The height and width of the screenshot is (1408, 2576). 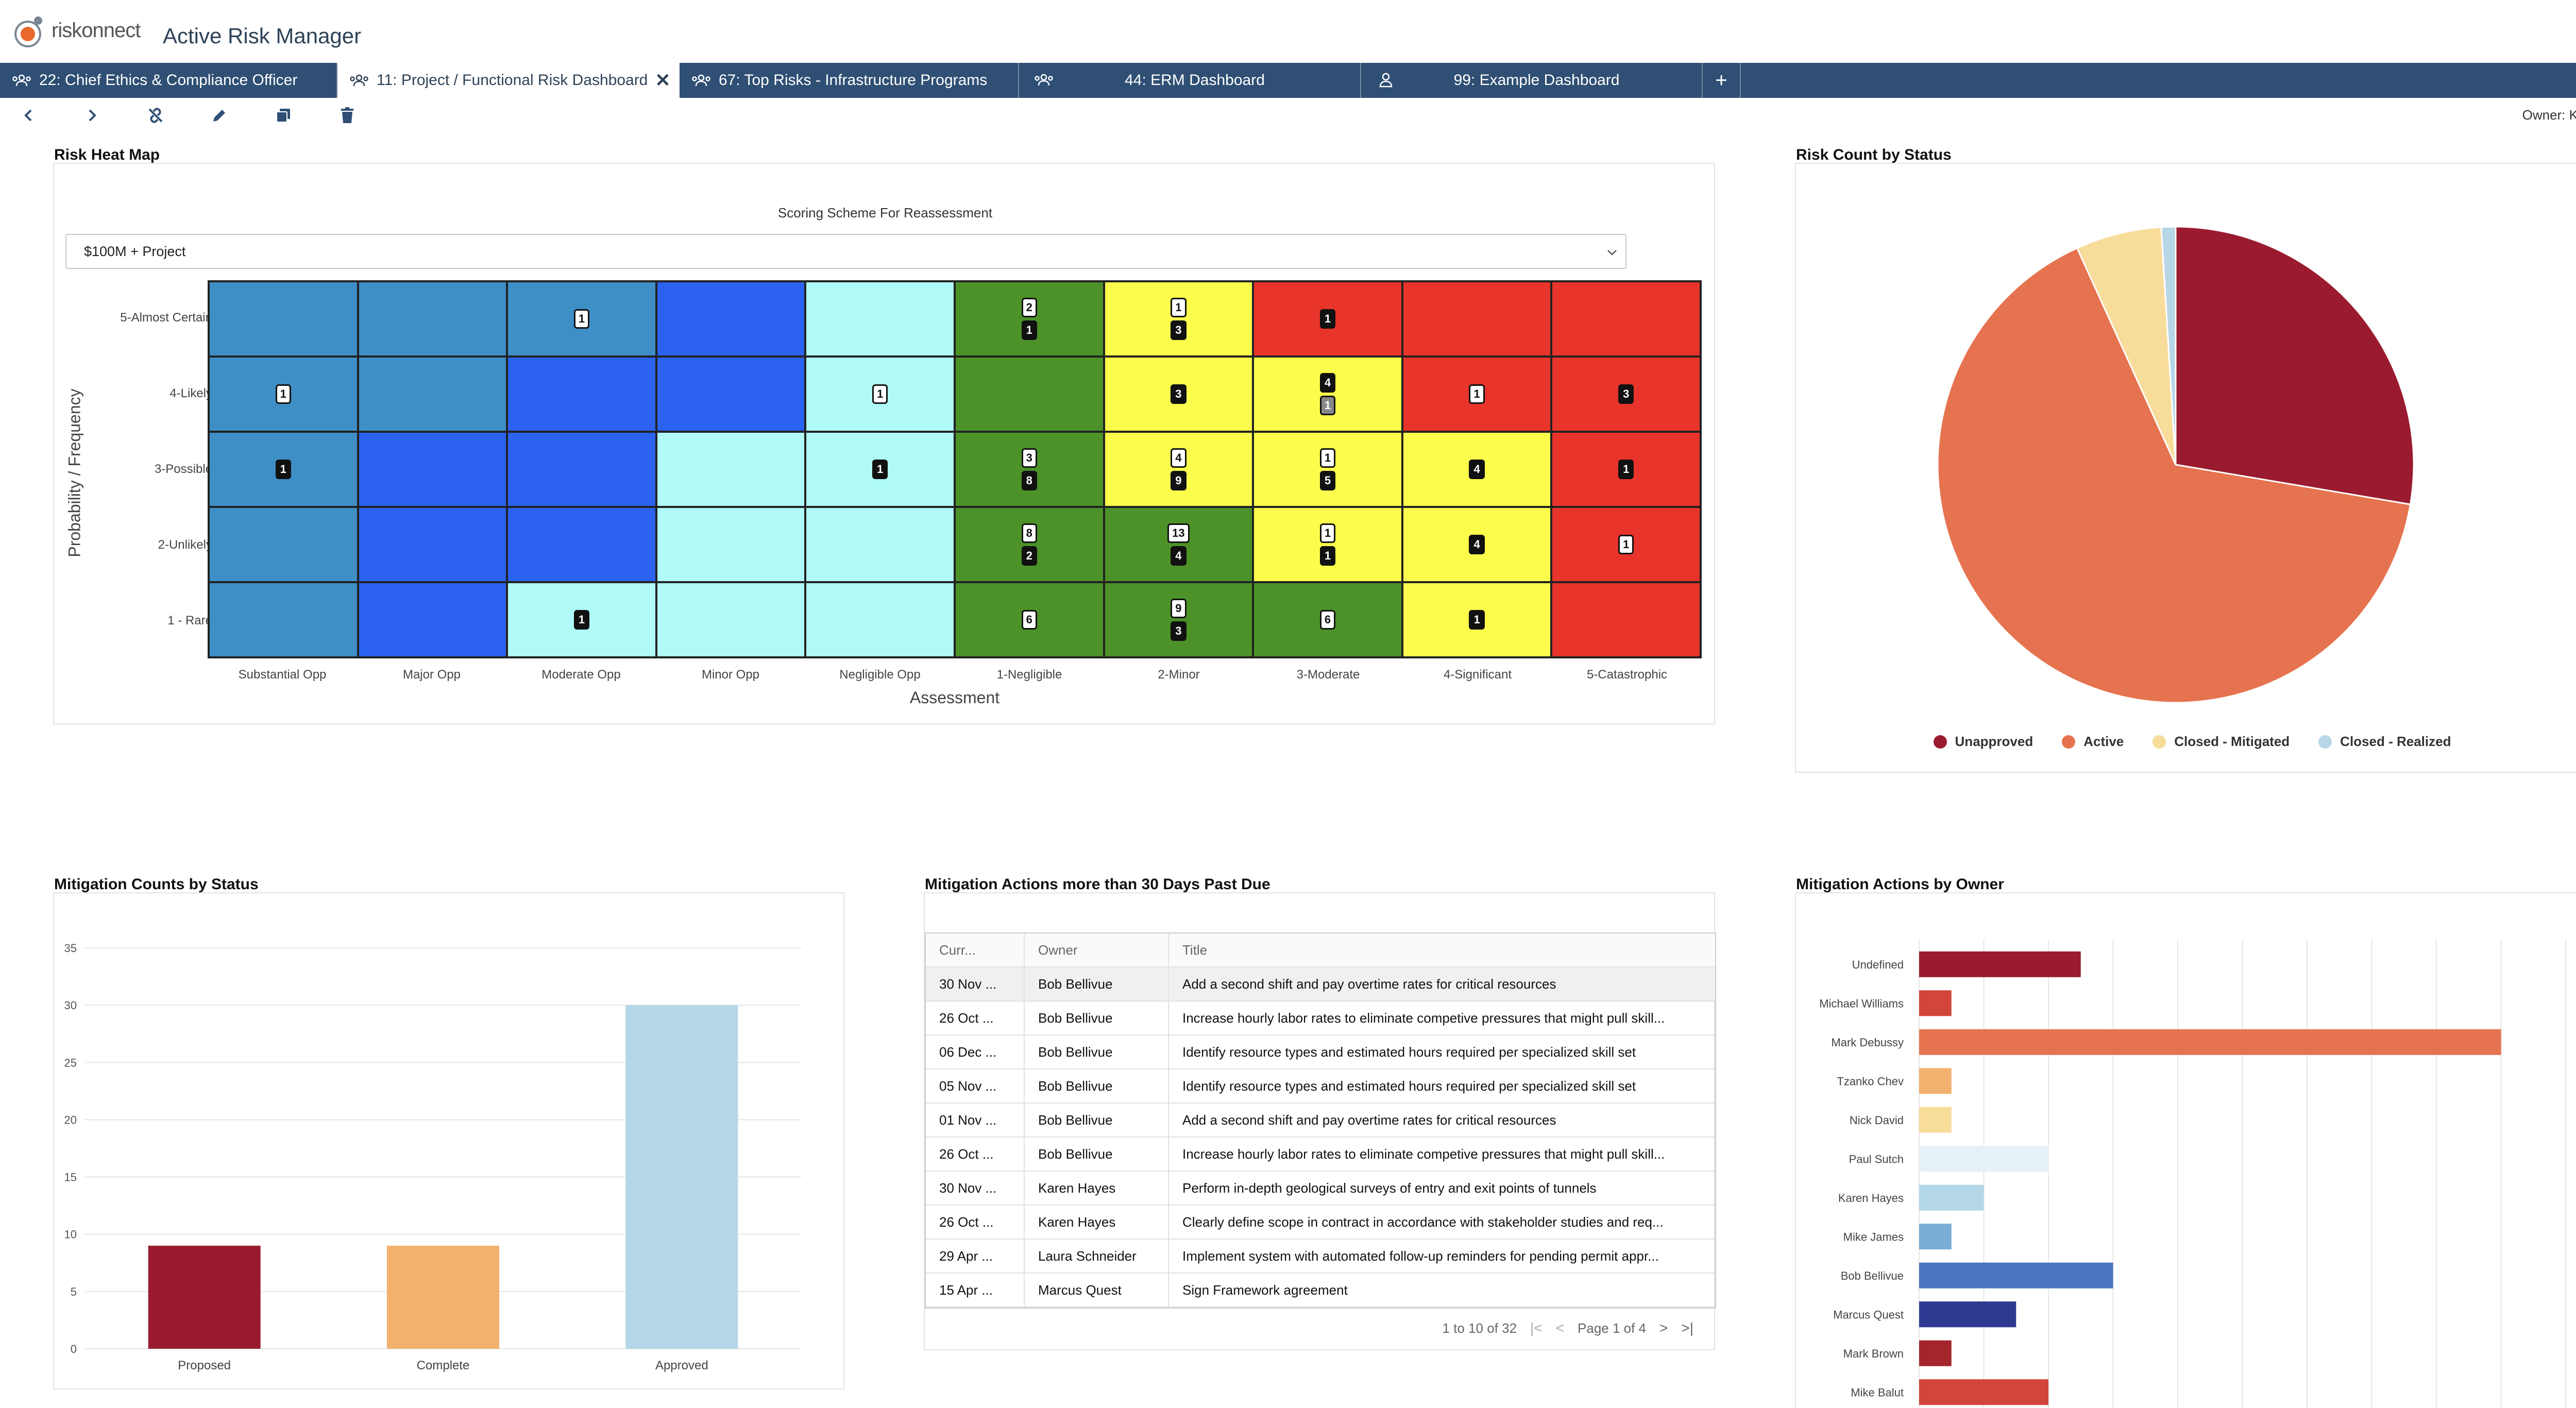 What do you see at coordinates (1178, 533) in the screenshot?
I see `risk-count-badge: 13` at bounding box center [1178, 533].